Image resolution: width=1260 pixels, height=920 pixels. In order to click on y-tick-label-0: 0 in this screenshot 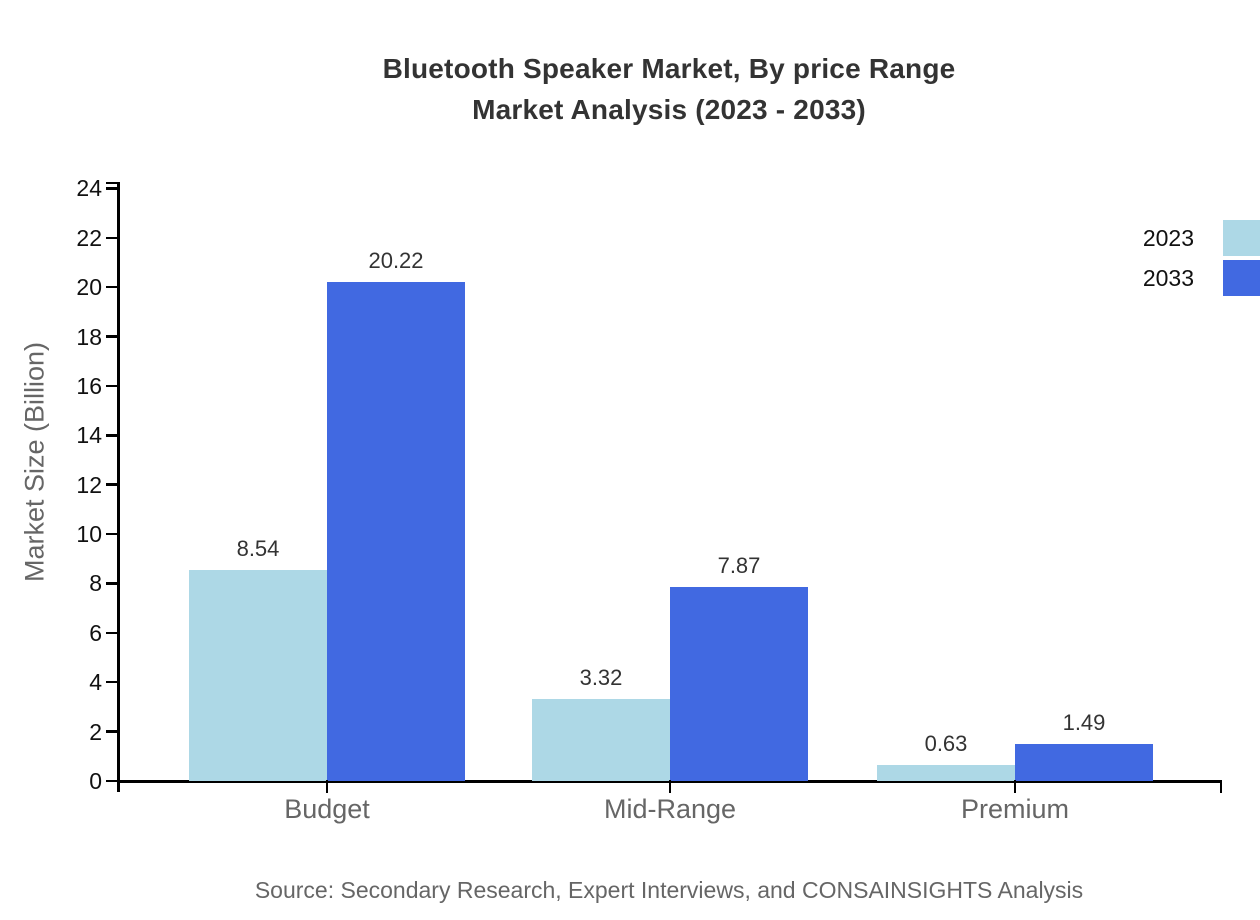, I will do `click(95, 781)`.